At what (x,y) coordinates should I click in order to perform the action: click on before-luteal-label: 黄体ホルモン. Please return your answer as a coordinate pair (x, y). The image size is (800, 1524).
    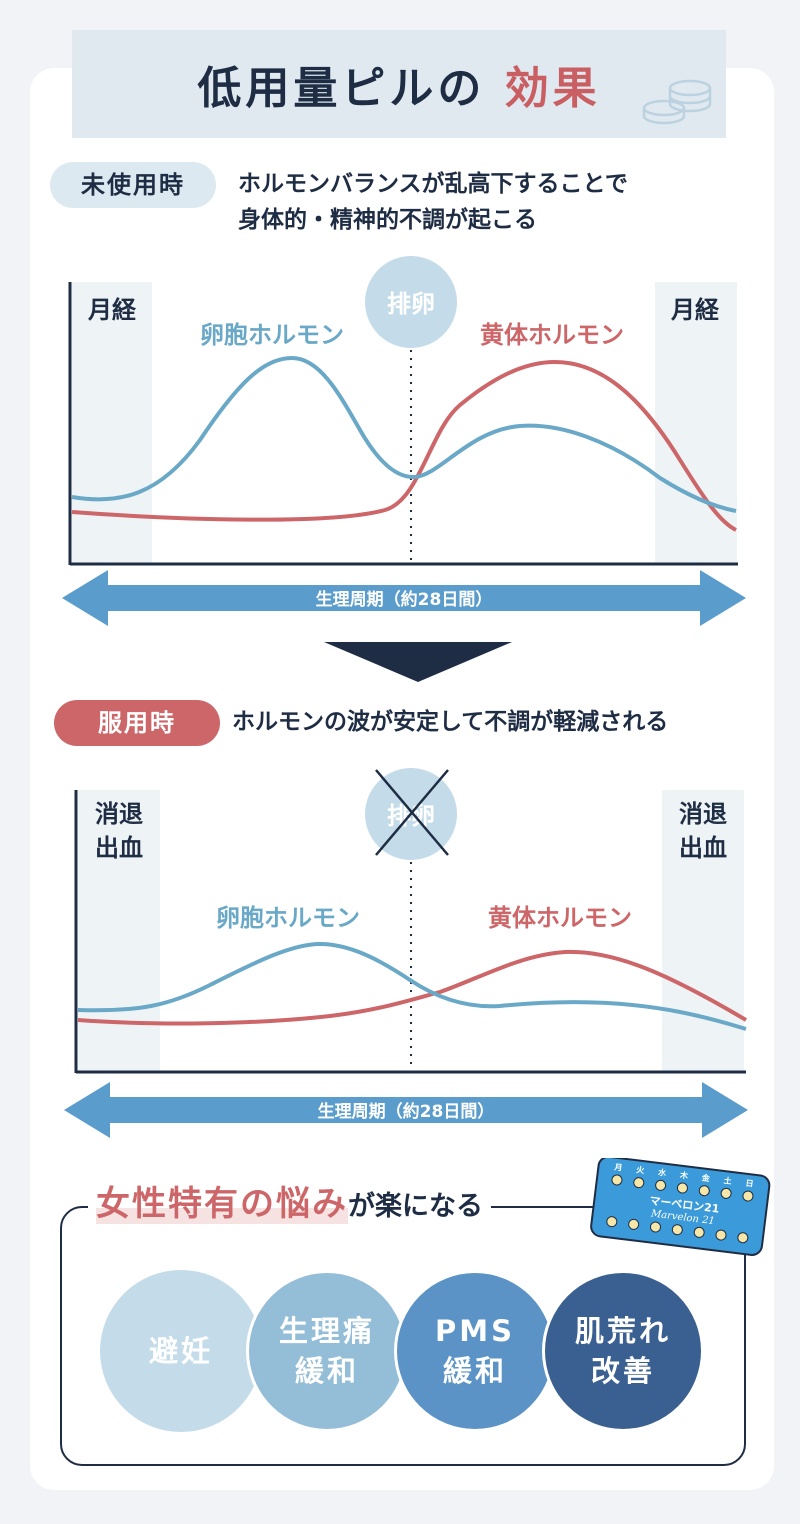
    Looking at the image, I should click on (552, 335).